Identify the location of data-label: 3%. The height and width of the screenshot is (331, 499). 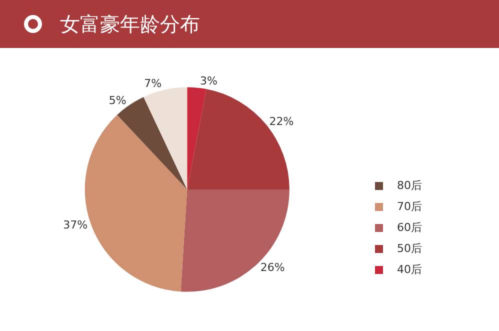
(209, 81).